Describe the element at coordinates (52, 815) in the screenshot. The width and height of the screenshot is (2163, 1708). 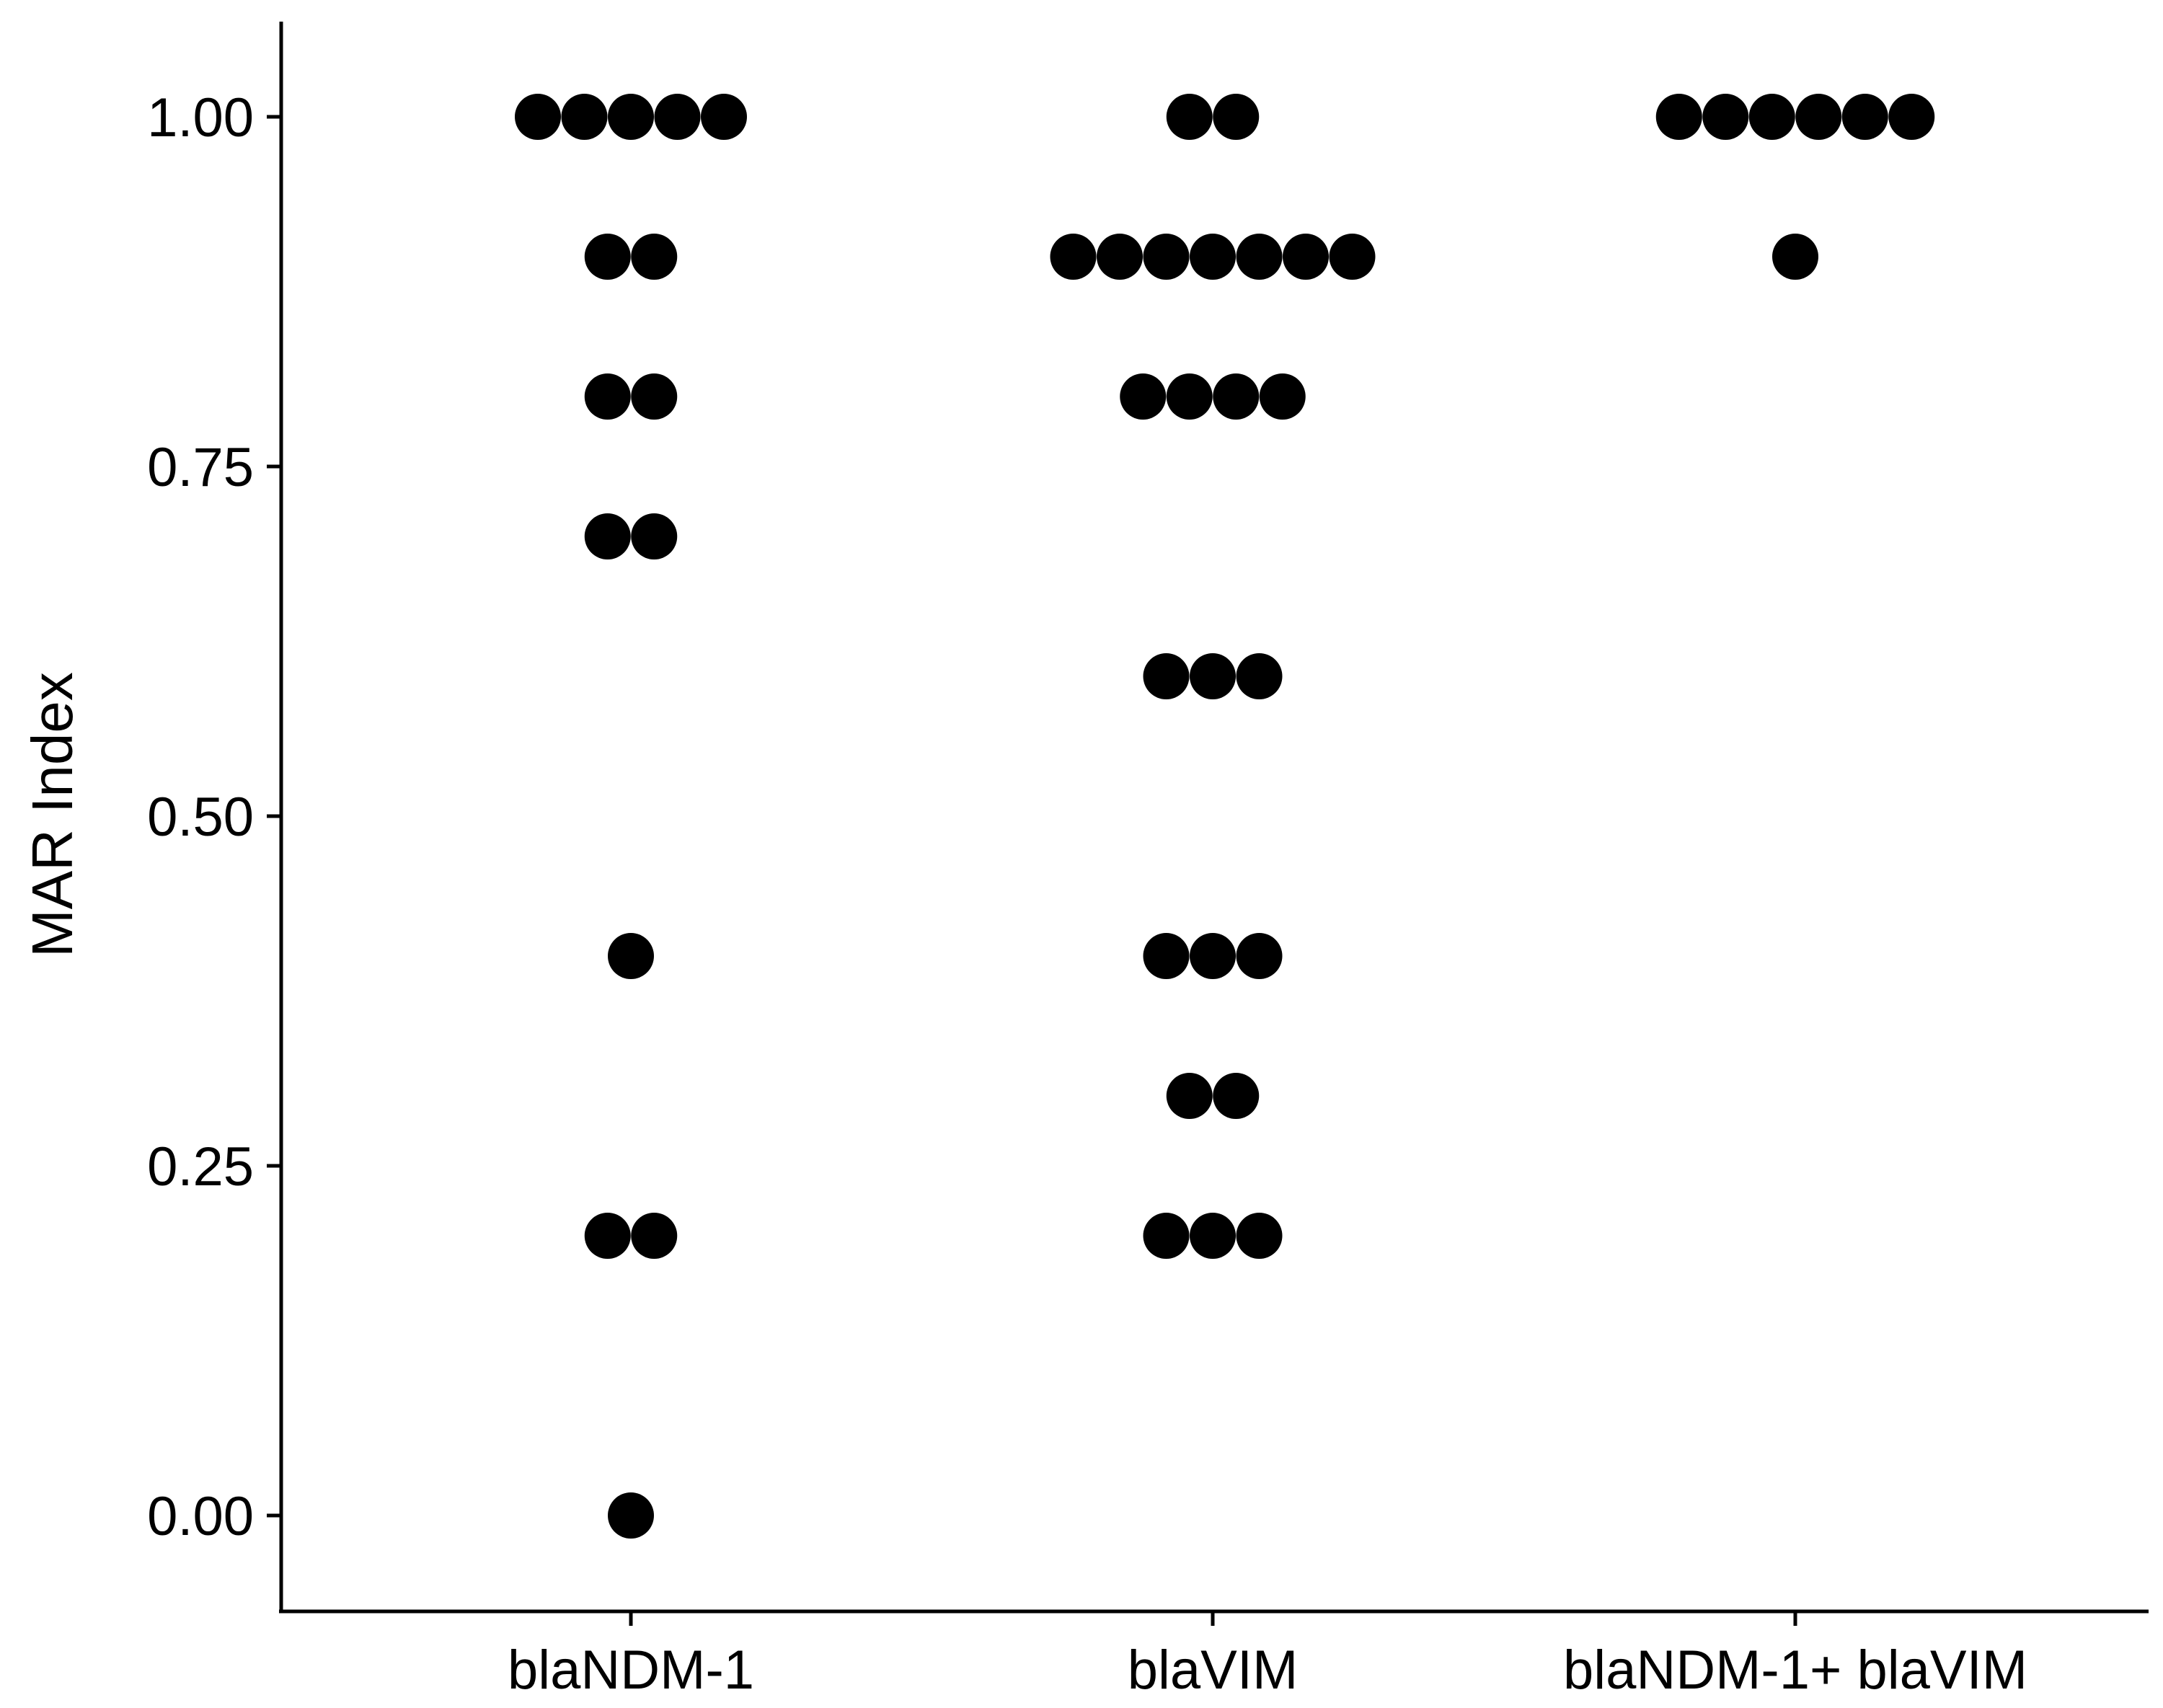
I see `y-axis-title: MAR Index` at that location.